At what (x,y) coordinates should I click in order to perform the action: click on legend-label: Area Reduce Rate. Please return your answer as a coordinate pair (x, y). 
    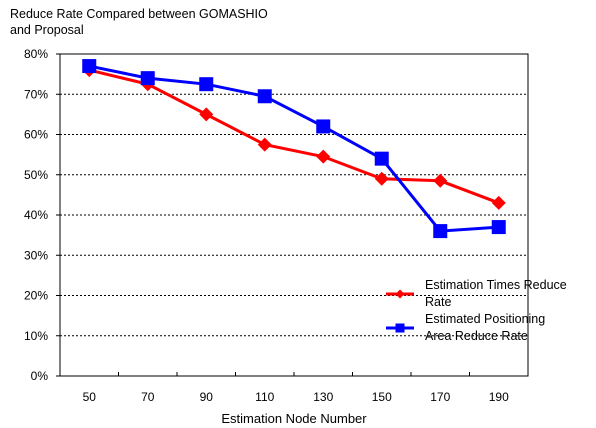
    Looking at the image, I should click on (476, 336).